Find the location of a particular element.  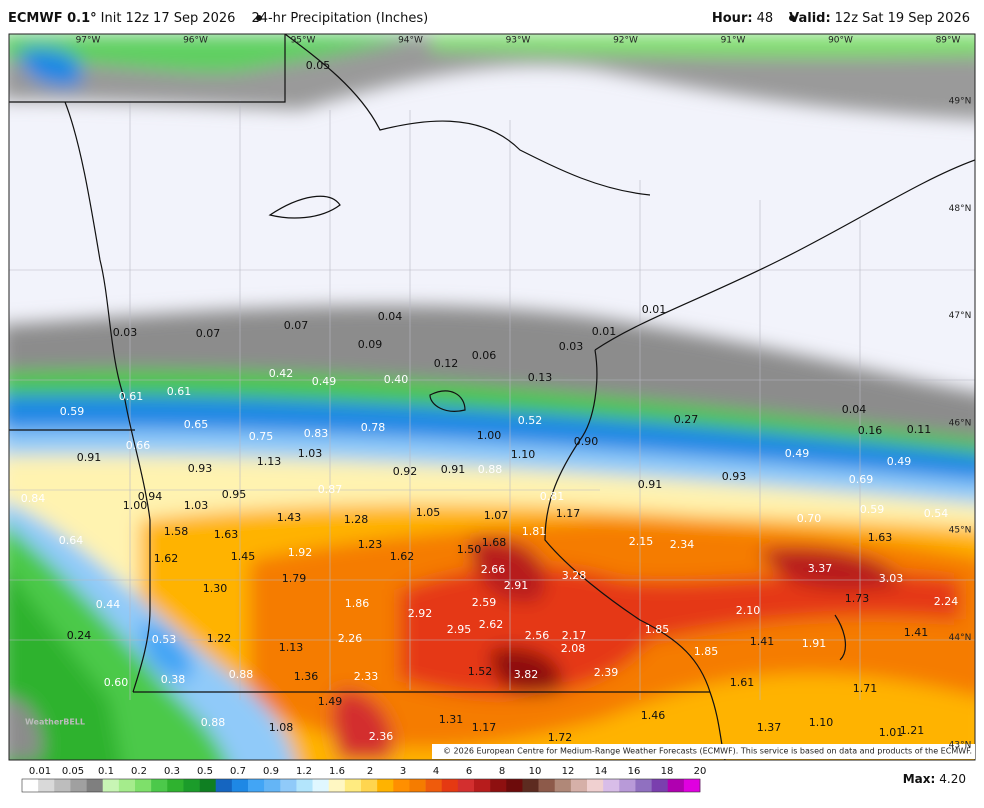

precip-label: 0.70 is located at coordinates (809, 518).